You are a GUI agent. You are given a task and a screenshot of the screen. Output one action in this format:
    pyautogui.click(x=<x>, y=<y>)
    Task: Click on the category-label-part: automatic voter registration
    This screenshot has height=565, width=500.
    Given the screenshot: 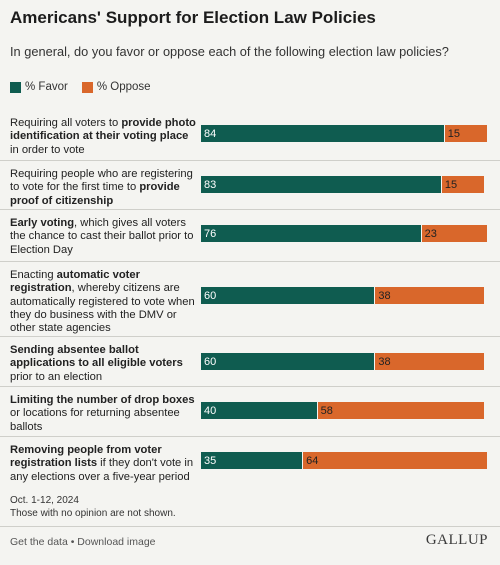 What is the action you would take?
    pyautogui.click(x=75, y=282)
    